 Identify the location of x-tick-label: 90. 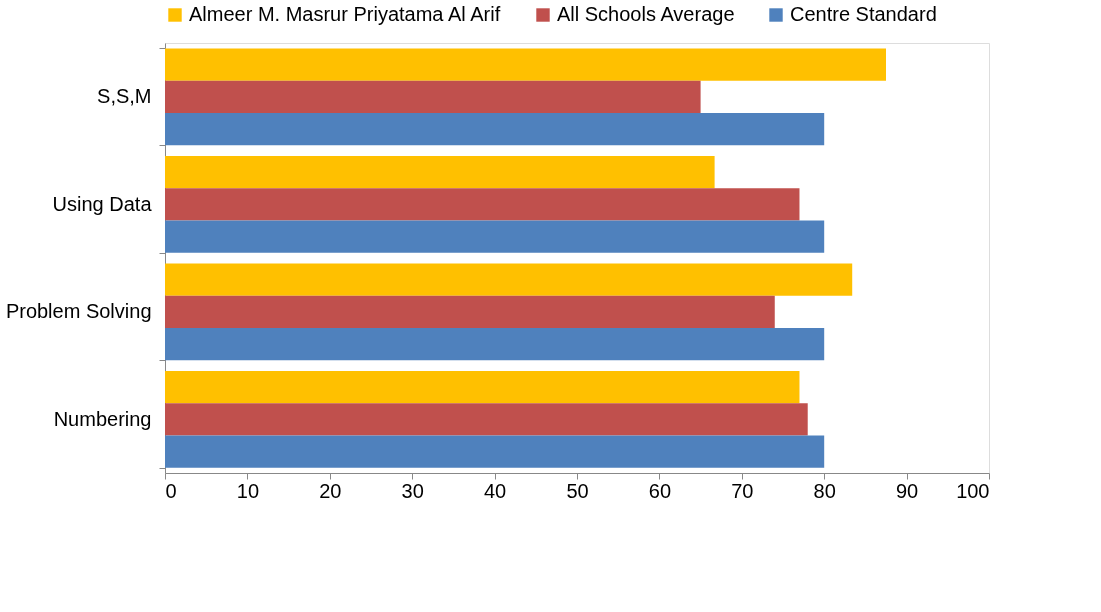
(907, 490).